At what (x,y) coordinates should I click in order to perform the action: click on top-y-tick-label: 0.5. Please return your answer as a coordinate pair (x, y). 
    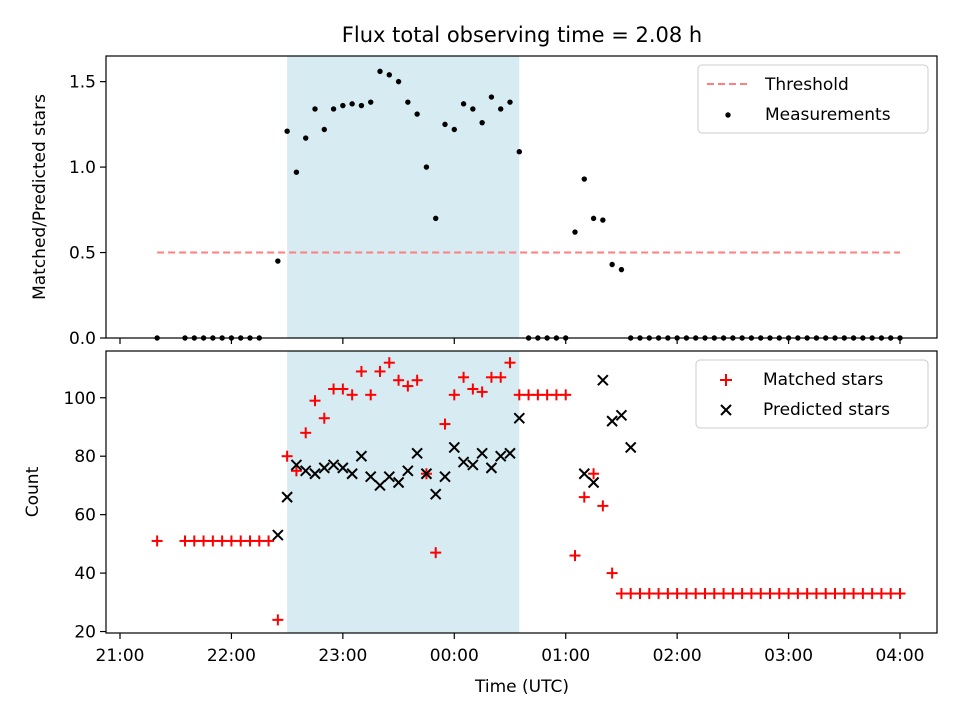
    Looking at the image, I should click on (82, 254).